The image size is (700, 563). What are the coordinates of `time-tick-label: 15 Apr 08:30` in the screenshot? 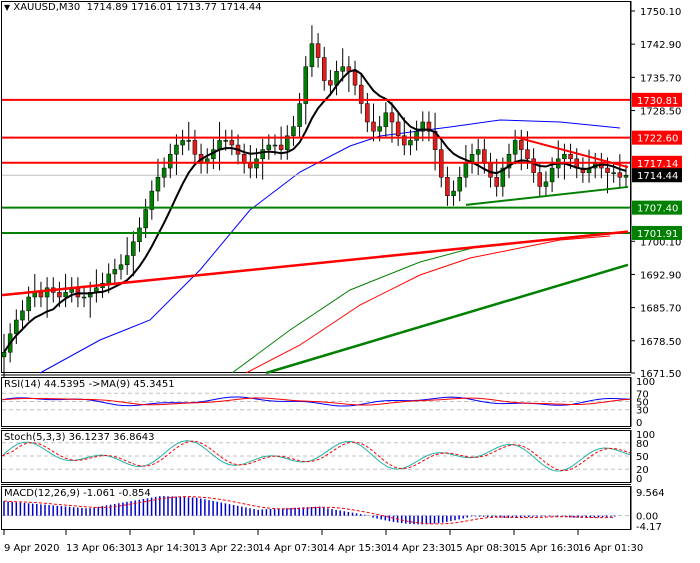 It's located at (482, 548).